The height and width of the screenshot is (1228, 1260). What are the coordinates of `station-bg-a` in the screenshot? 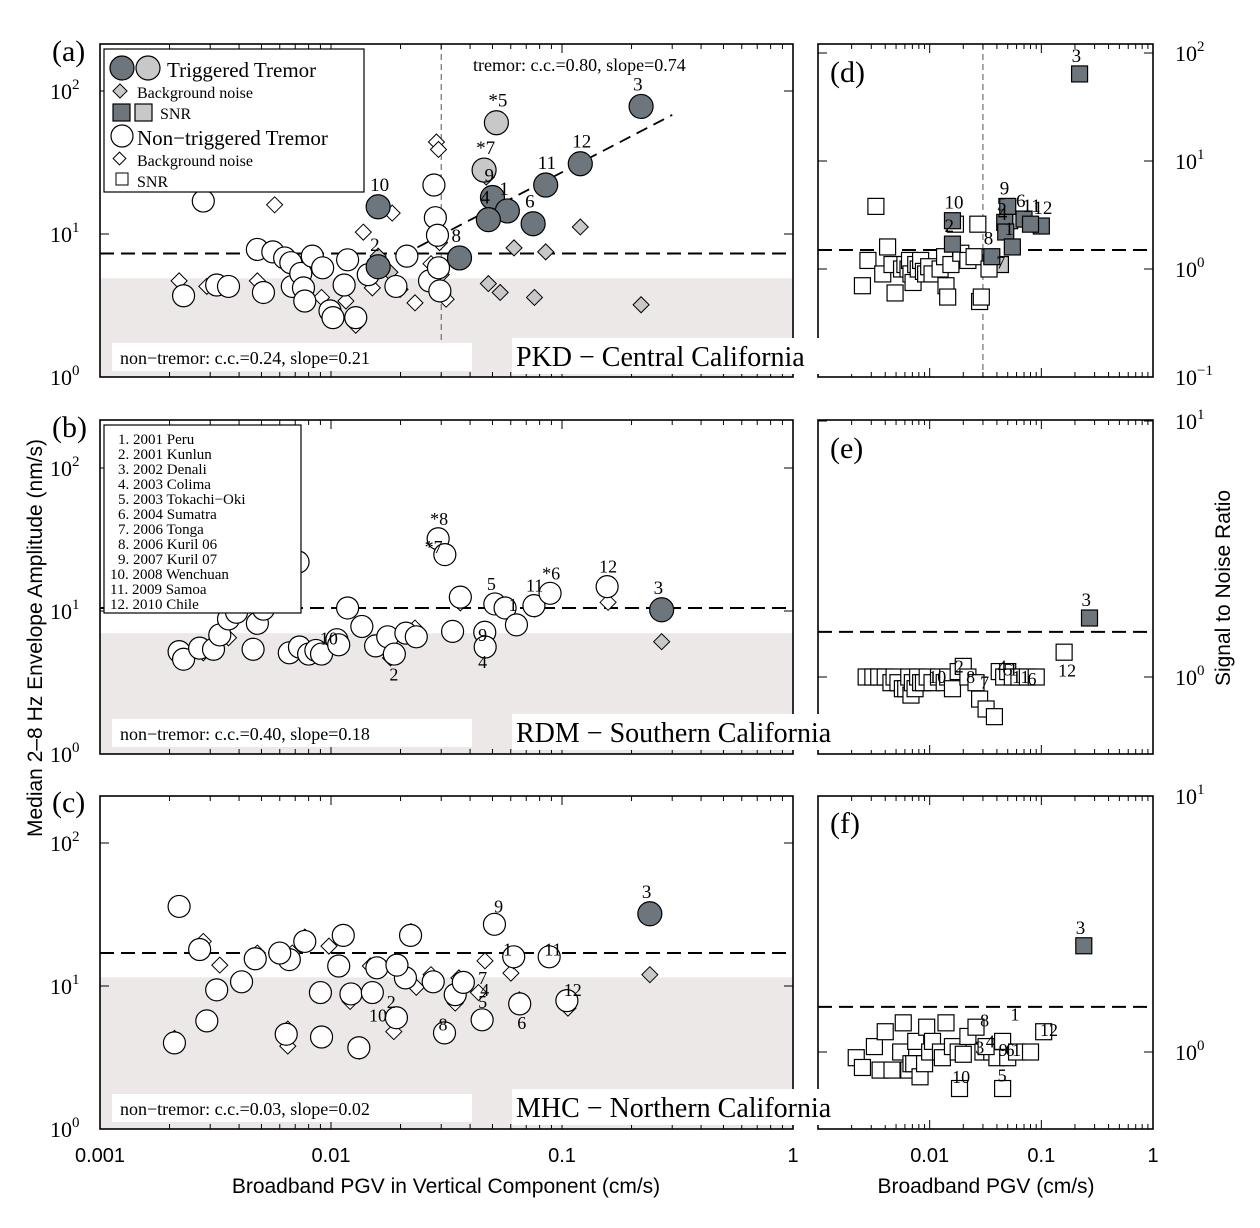 It's located at (688, 356).